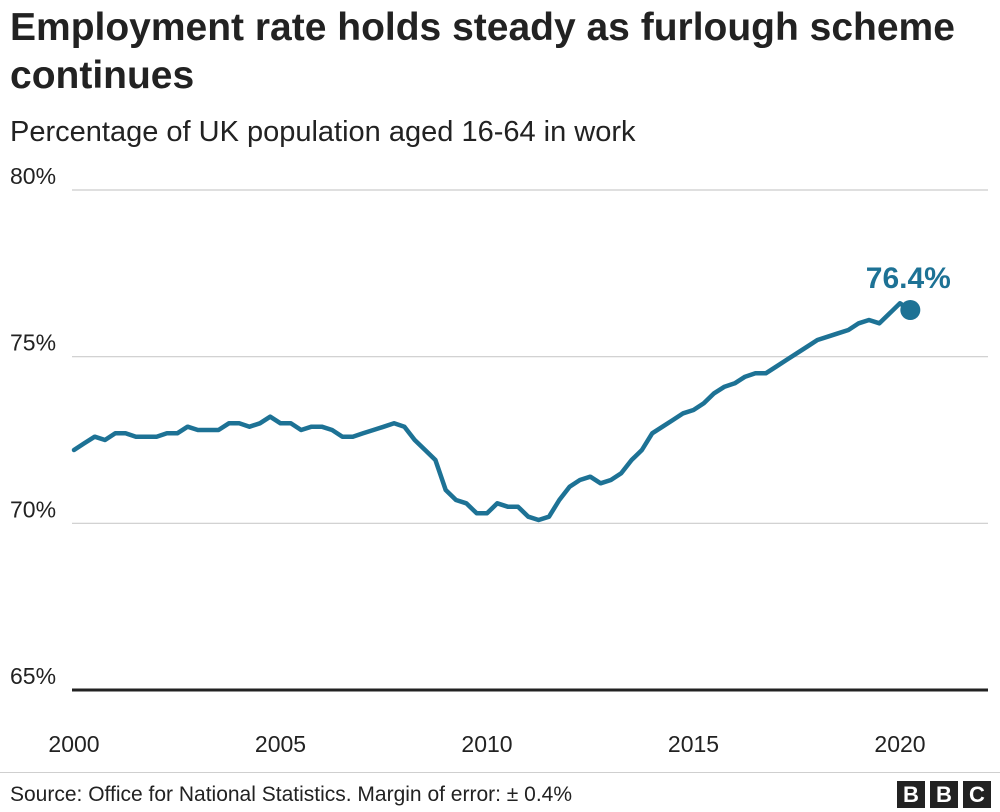 Image resolution: width=1000 pixels, height=812 pixels. What do you see at coordinates (977, 794) in the screenshot?
I see `bbc-logo-letter-c: C` at bounding box center [977, 794].